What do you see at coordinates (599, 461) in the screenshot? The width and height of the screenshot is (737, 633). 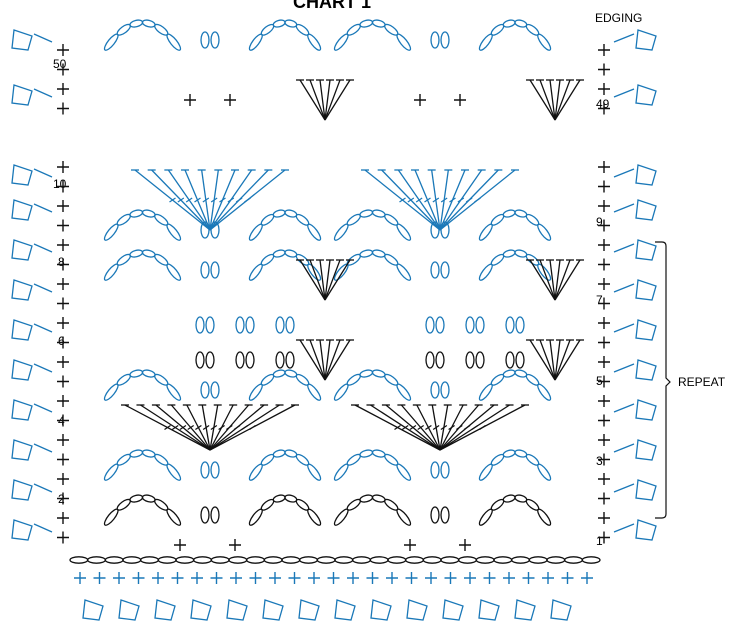 I see `row-number-3: 3` at bounding box center [599, 461].